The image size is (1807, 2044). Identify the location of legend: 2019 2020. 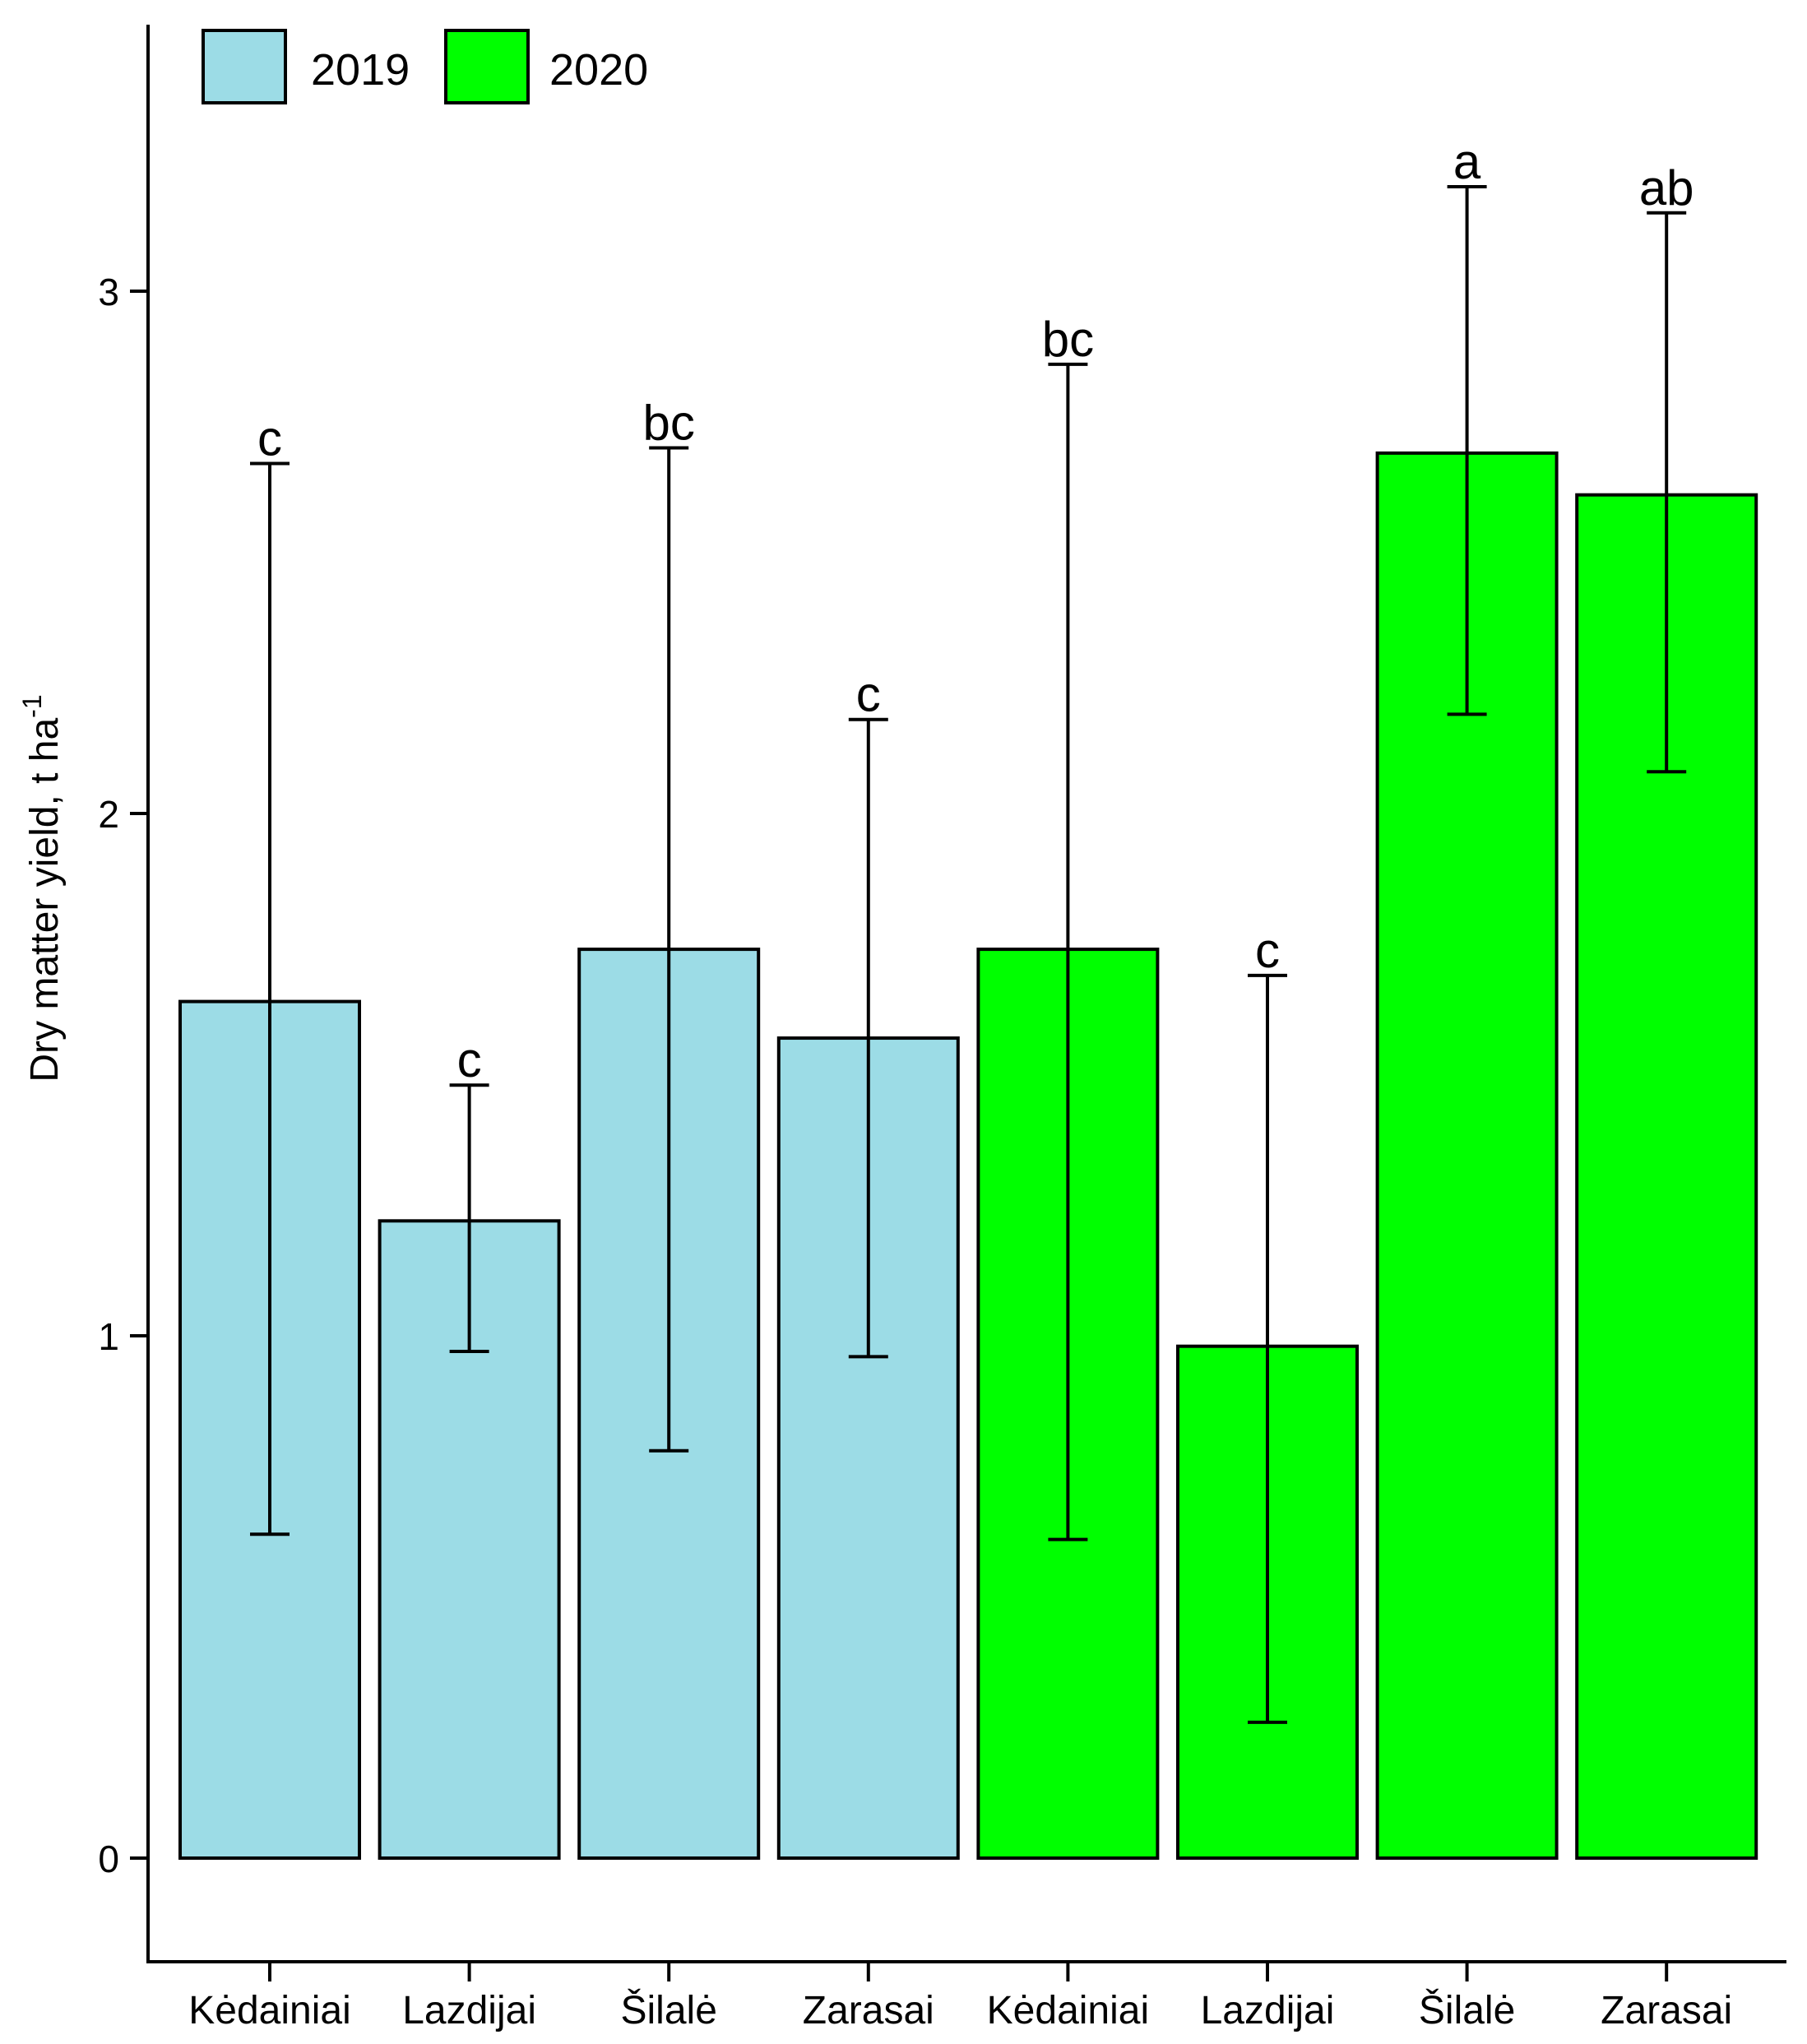
(425, 66).